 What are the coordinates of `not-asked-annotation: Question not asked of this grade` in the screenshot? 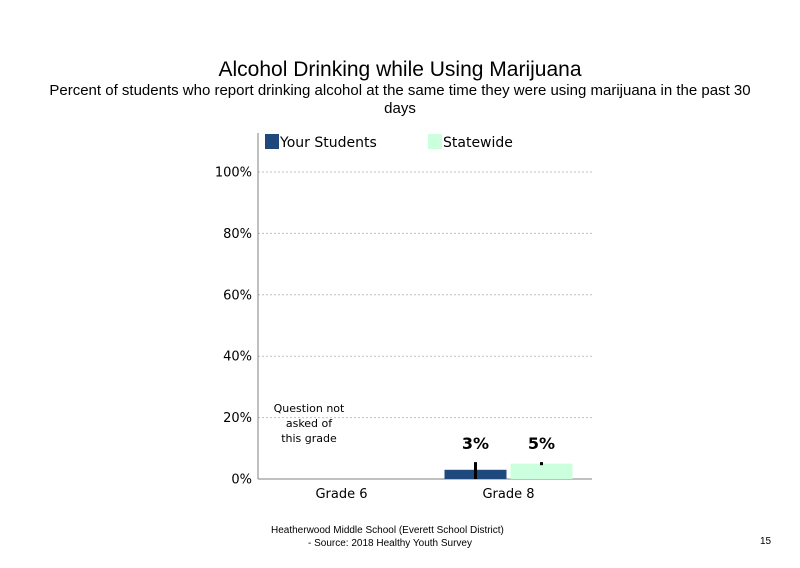 It's located at (309, 423).